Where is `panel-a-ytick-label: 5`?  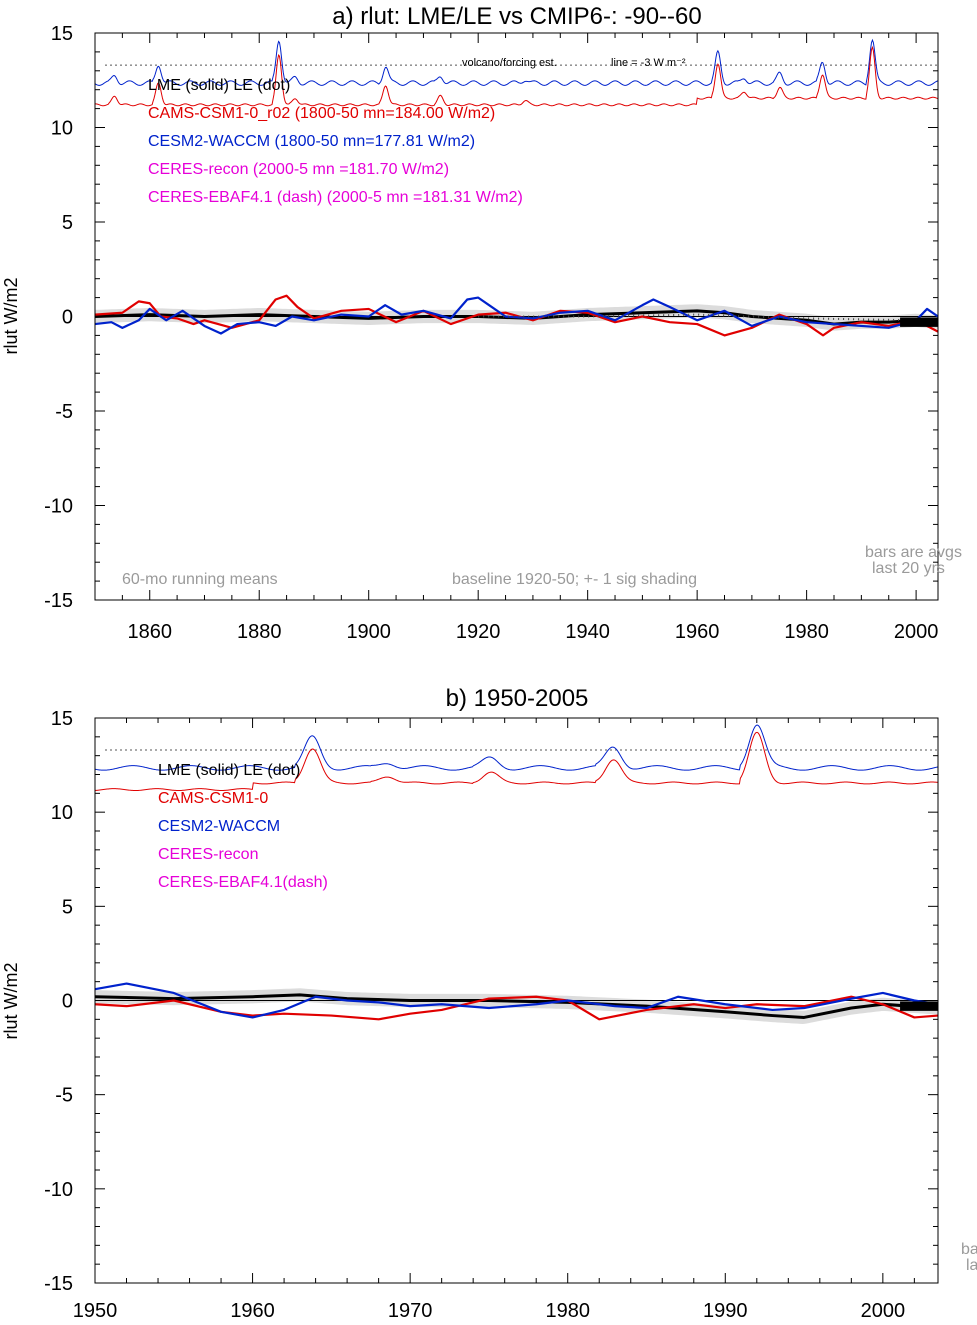
panel-a-ytick-label: 5 is located at coordinates (67, 223).